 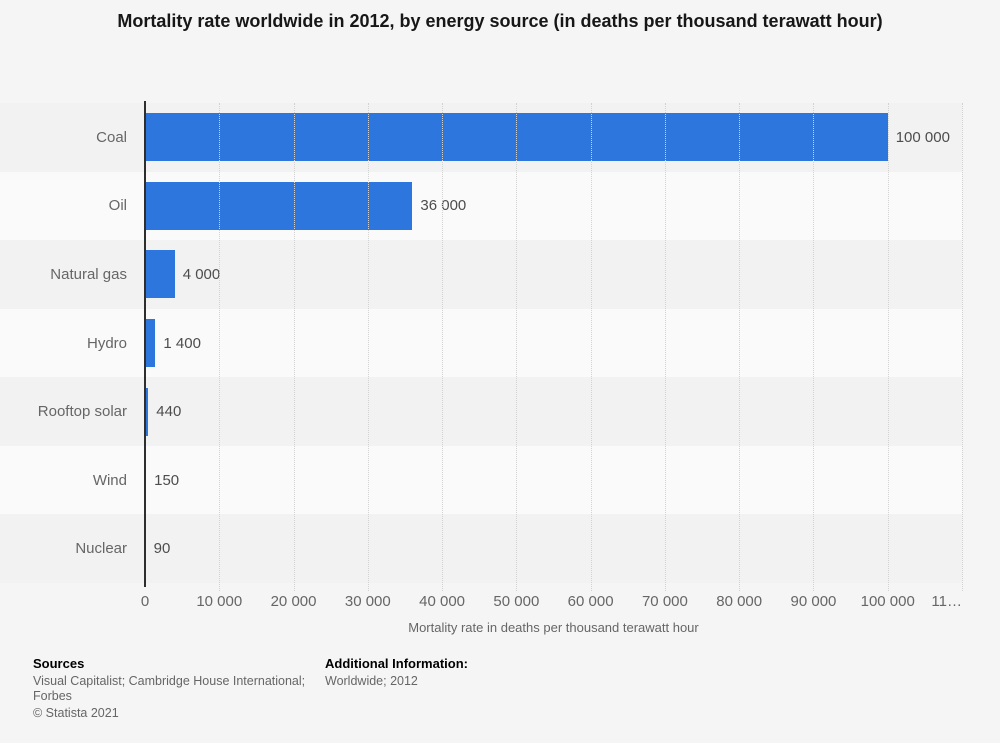 What do you see at coordinates (553, 411) in the screenshot?
I see `bar-track: 440` at bounding box center [553, 411].